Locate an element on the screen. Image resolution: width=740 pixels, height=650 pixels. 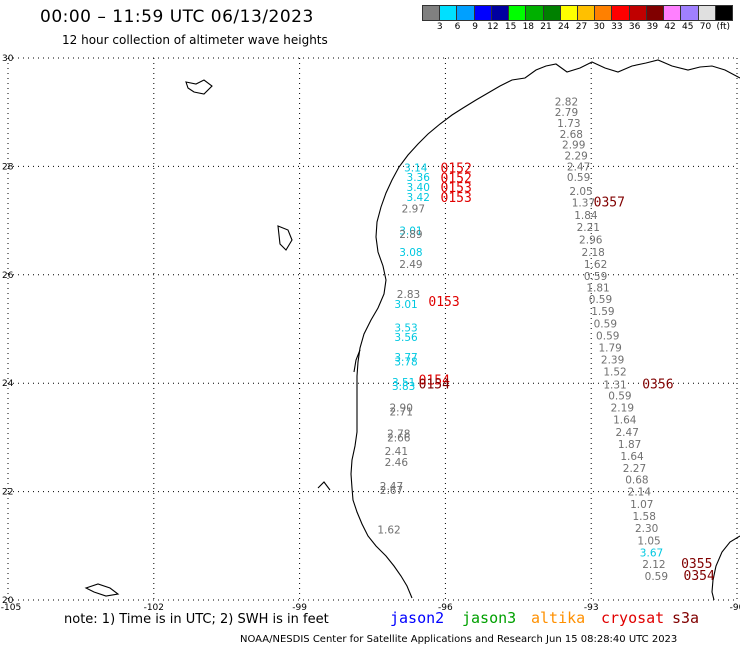
wave-height-label: 3.36 is located at coordinates (419, 178).